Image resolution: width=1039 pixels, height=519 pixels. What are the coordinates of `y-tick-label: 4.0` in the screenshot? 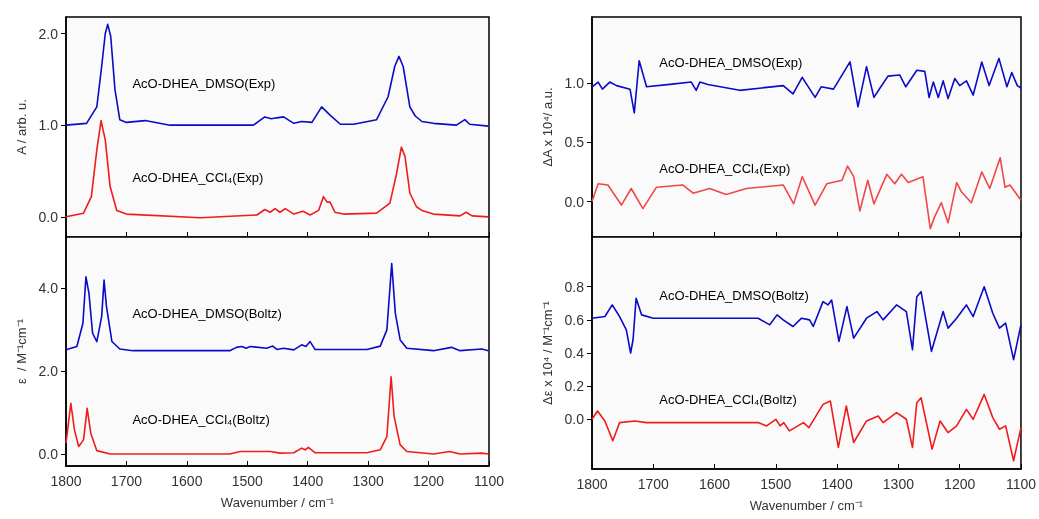 It's located at (48, 288).